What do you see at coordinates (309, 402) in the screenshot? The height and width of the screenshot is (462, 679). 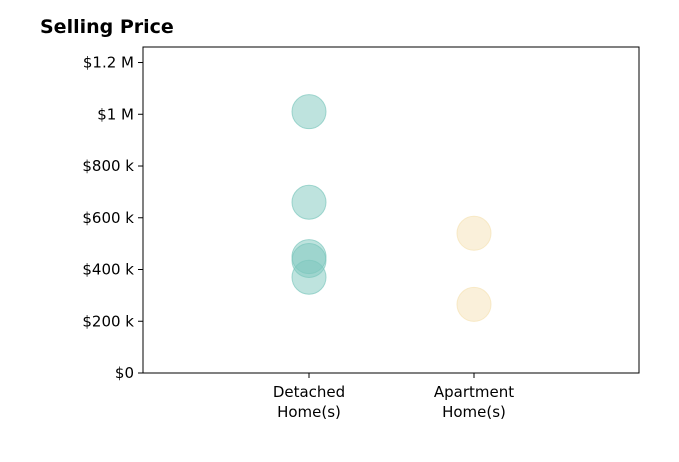 I see `x-tick-label: Detached Home(s)` at bounding box center [309, 402].